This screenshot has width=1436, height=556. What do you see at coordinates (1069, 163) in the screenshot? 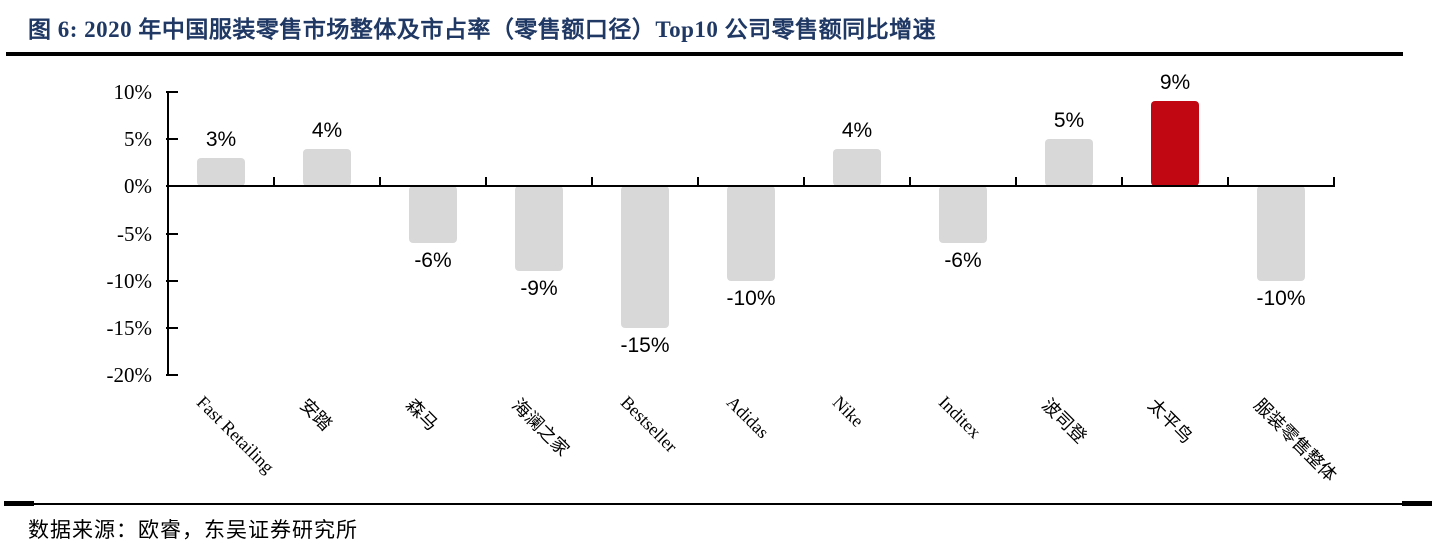
I see `bar-9-波司登` at bounding box center [1069, 163].